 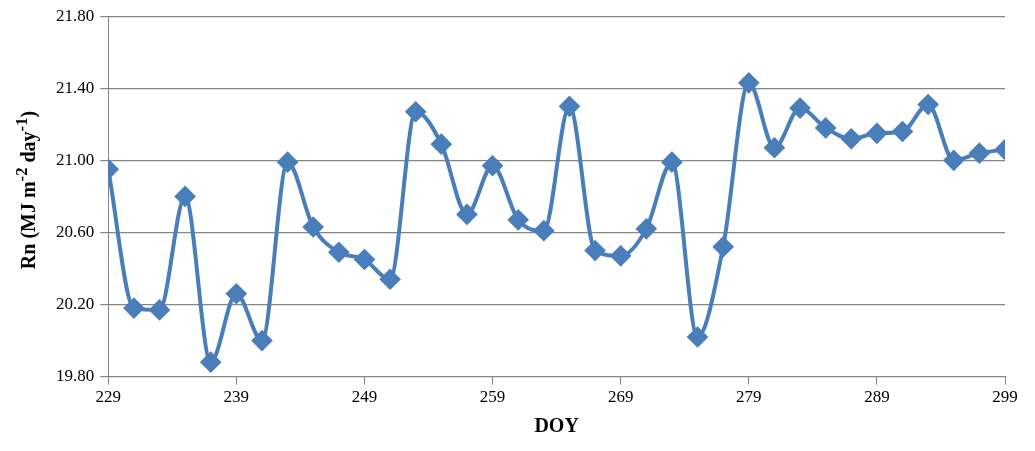 I want to click on y-tick-label: 20.60, so click(x=75, y=231).